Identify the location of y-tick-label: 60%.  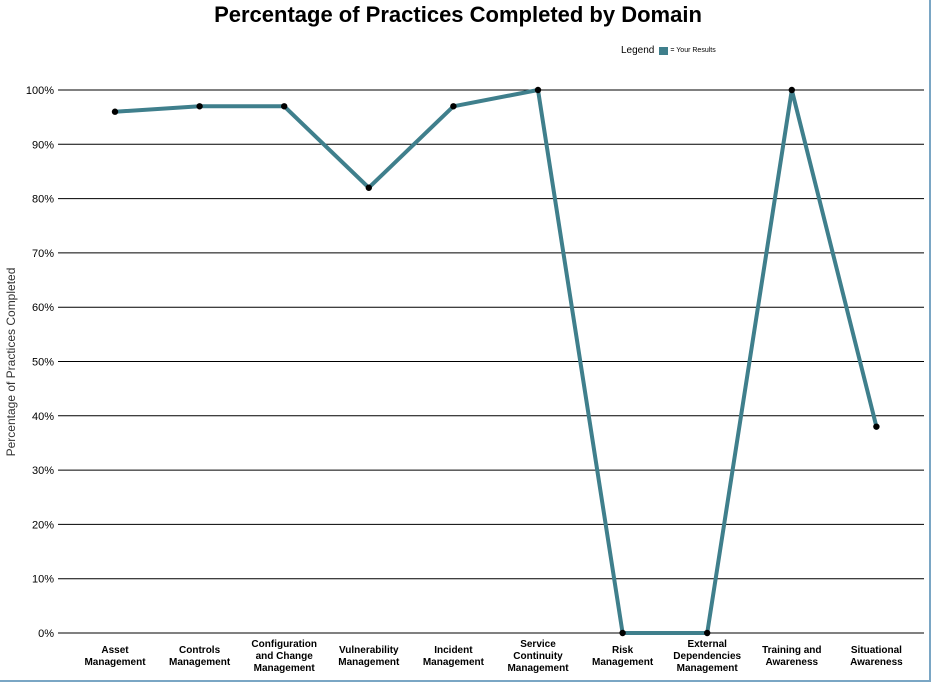
(43, 308).